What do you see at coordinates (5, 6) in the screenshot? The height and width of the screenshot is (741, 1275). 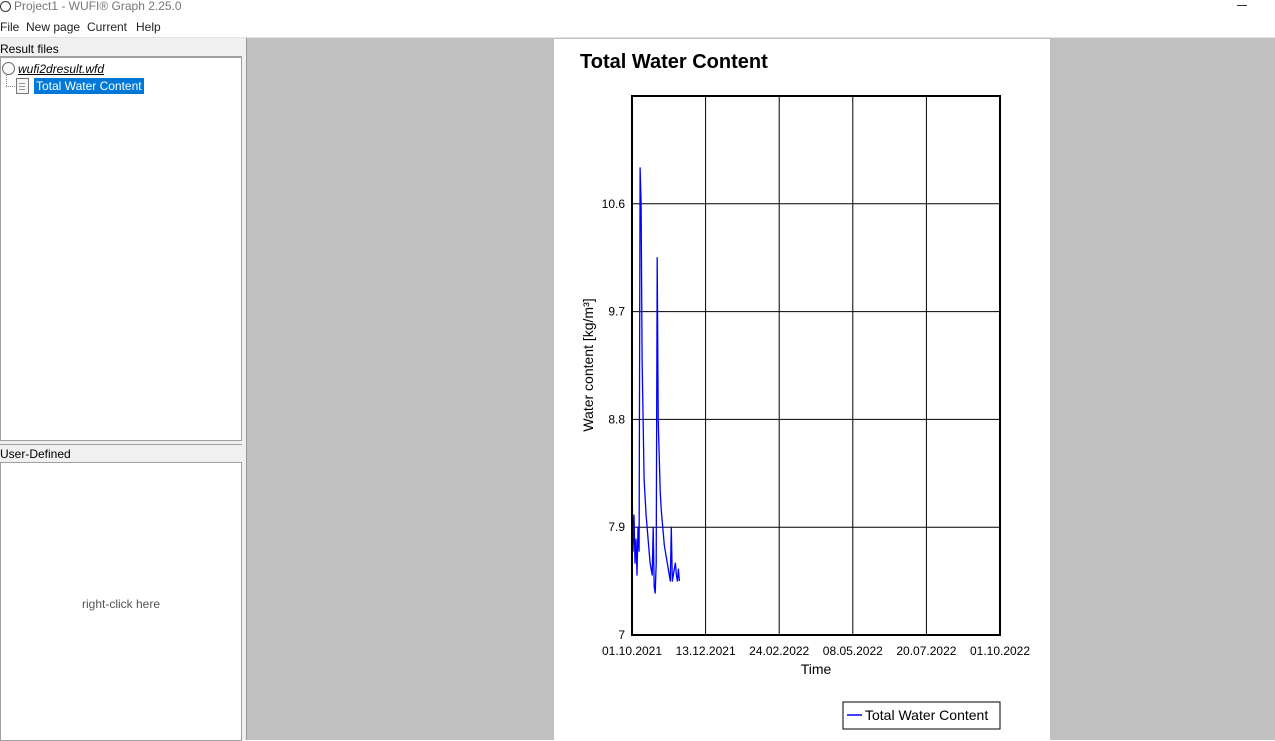 I see `app-icon` at bounding box center [5, 6].